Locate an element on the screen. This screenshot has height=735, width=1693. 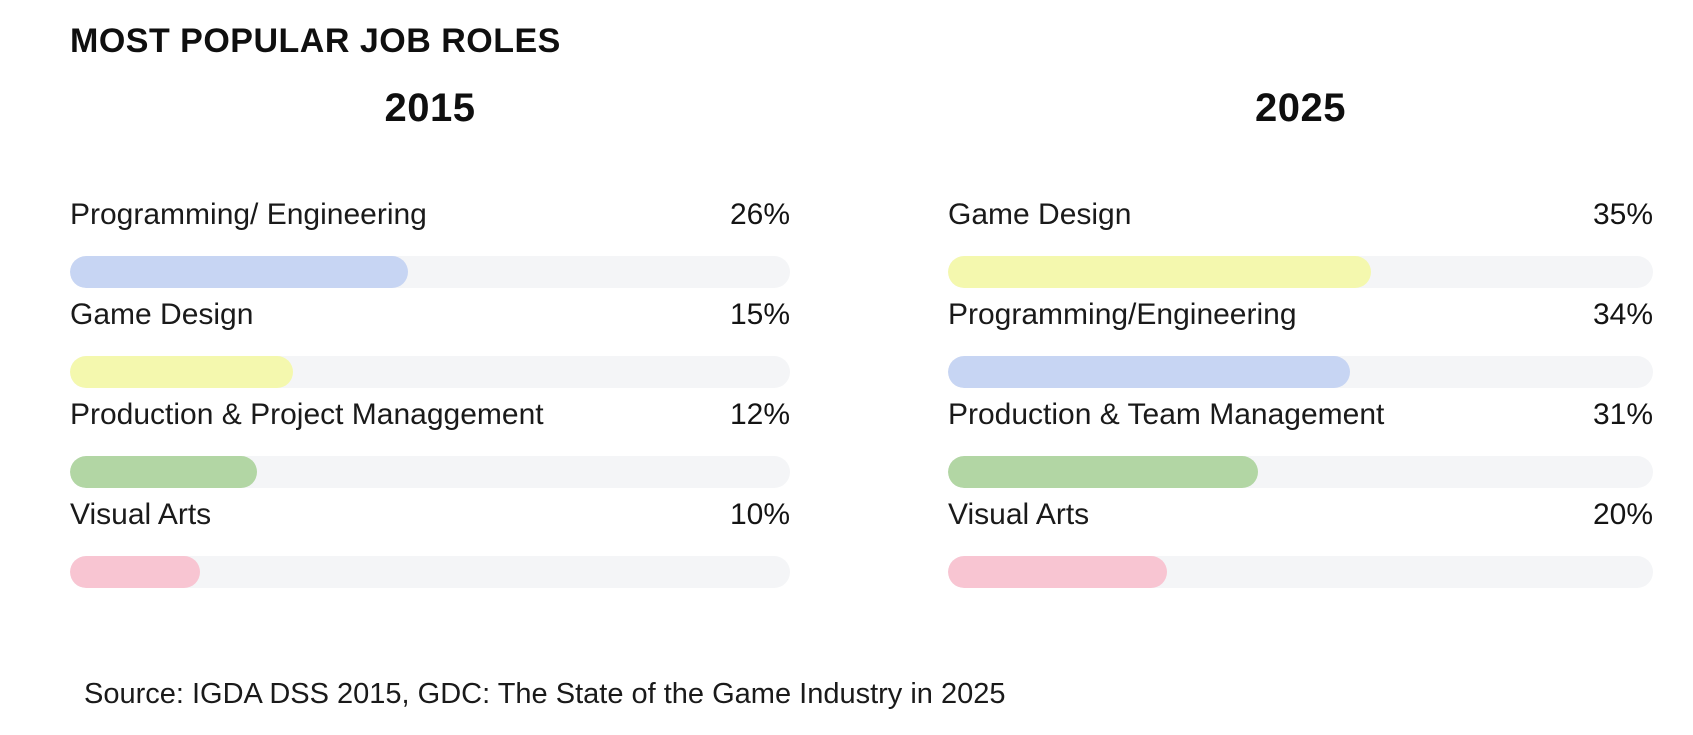
bar-row: Game Design 35% is located at coordinates (1300, 242).